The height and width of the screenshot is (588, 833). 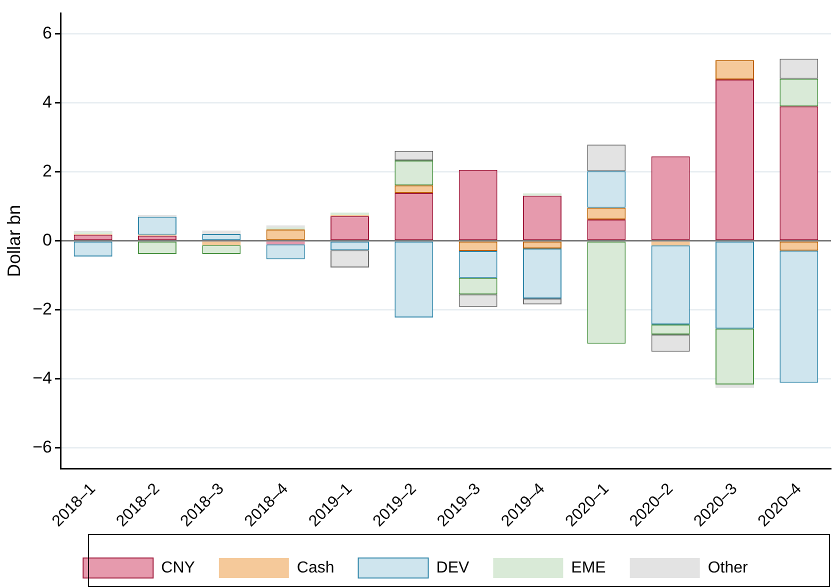 What do you see at coordinates (178, 567) in the screenshot?
I see `legend-label: CNY` at bounding box center [178, 567].